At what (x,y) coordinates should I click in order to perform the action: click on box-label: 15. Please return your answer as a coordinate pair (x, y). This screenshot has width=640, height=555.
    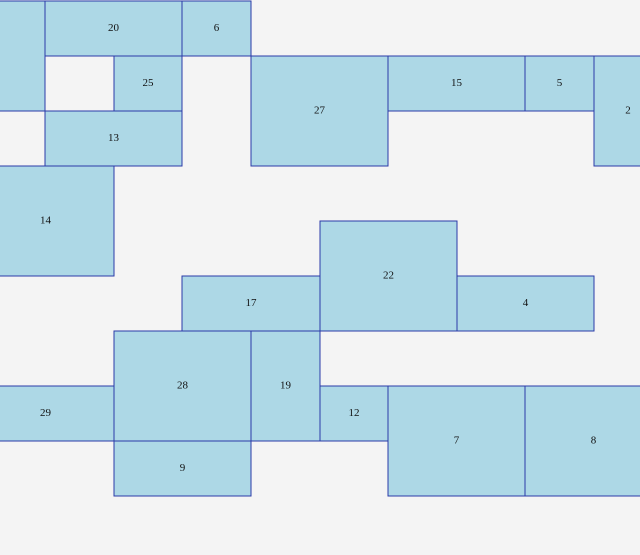
    Looking at the image, I should click on (457, 83).